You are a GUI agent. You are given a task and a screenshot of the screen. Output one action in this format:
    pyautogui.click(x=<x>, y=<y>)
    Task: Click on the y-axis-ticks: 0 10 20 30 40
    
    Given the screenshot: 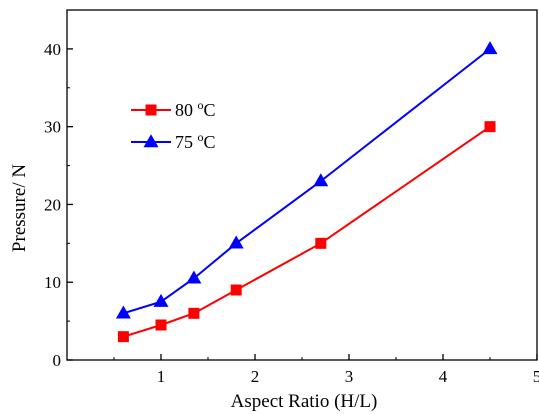 What is the action you would take?
    pyautogui.click(x=58, y=205)
    